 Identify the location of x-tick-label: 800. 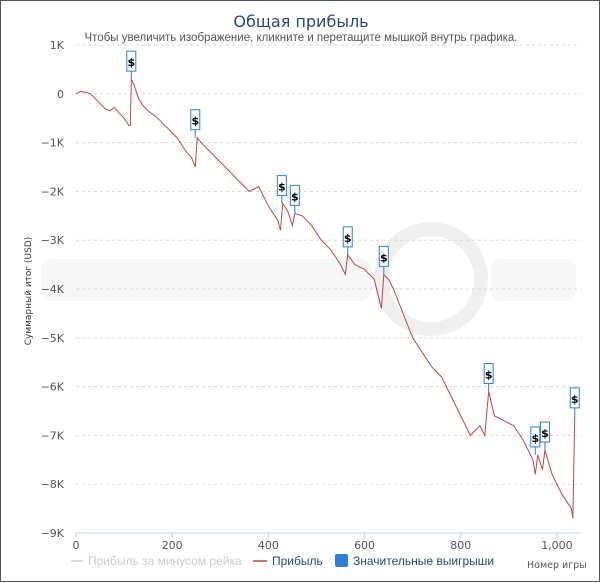
(460, 545).